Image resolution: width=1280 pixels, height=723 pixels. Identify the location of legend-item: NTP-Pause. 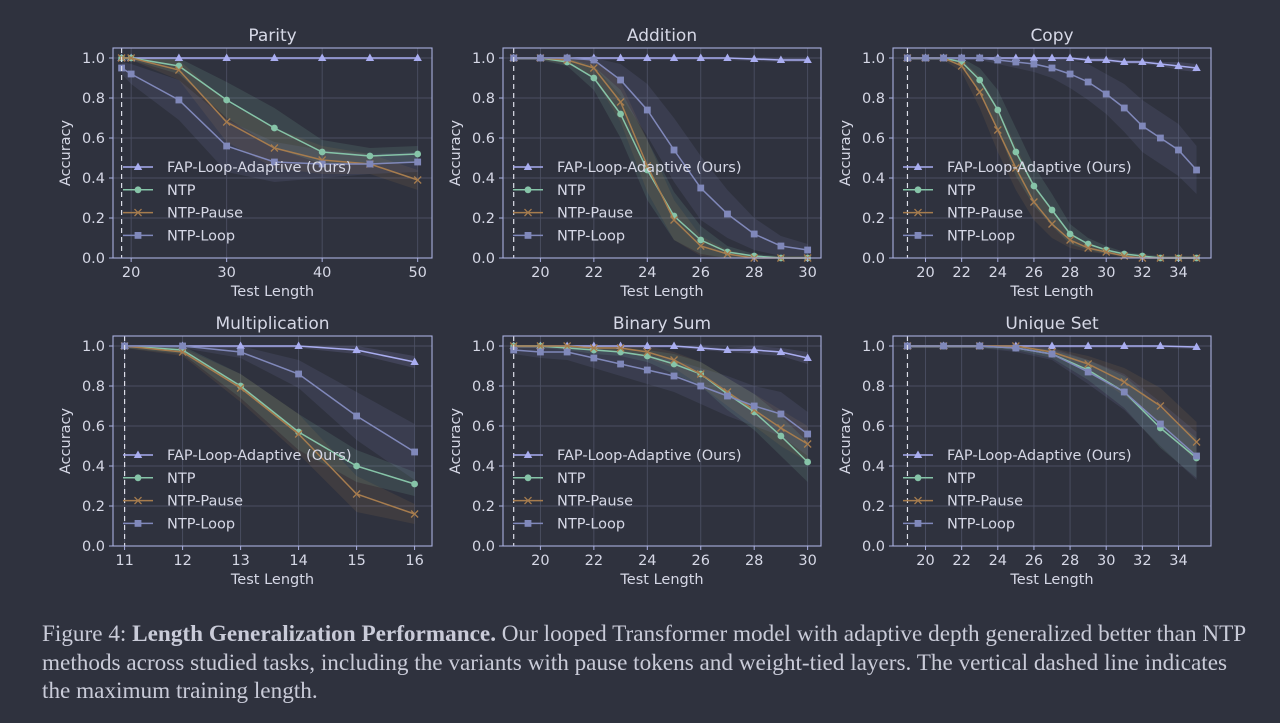
(183, 214).